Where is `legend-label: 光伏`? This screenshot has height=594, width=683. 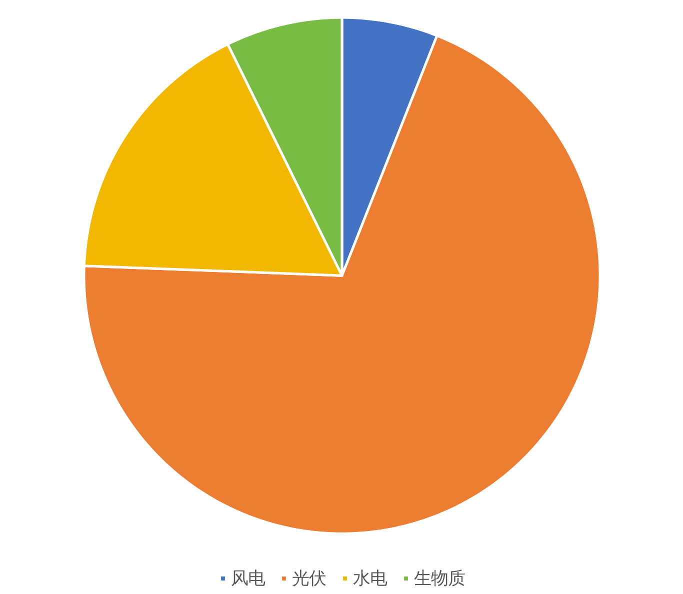 legend-label: 光伏 is located at coordinates (309, 579).